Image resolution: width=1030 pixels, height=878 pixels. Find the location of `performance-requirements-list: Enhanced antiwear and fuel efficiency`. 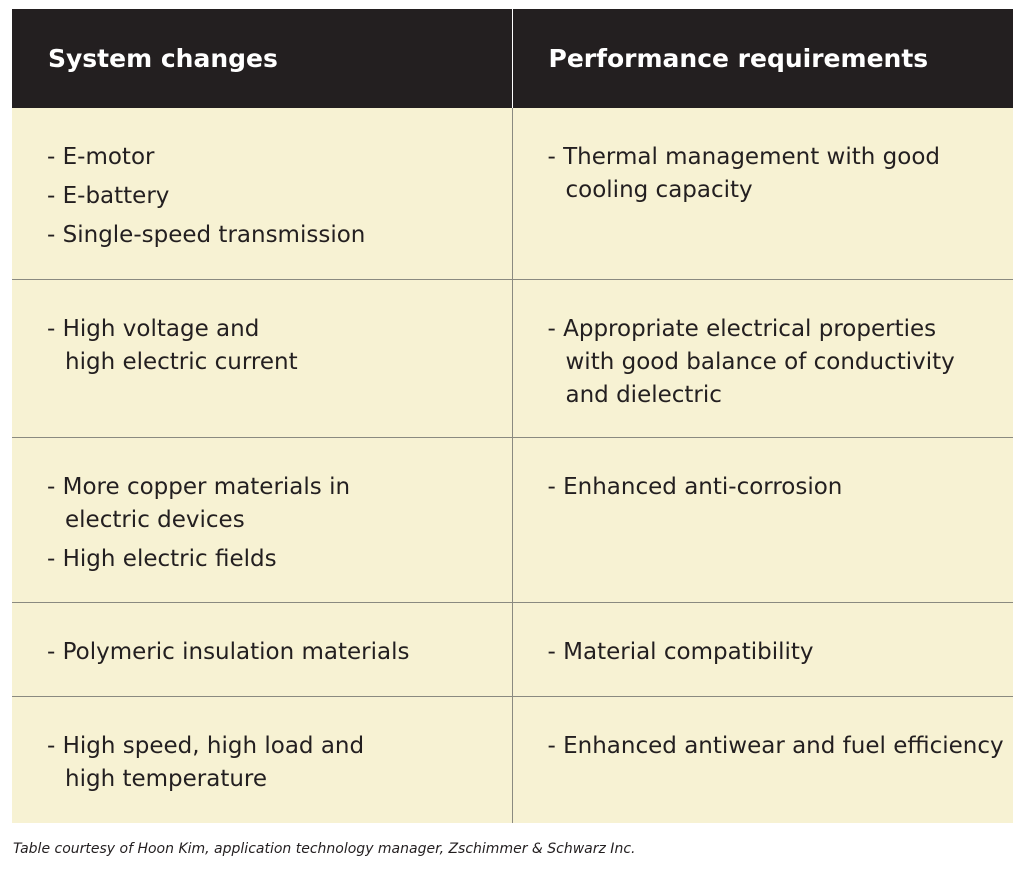

performance-requirements-list: Enhanced antiwear and fuel efficiency is located at coordinates (781, 746).